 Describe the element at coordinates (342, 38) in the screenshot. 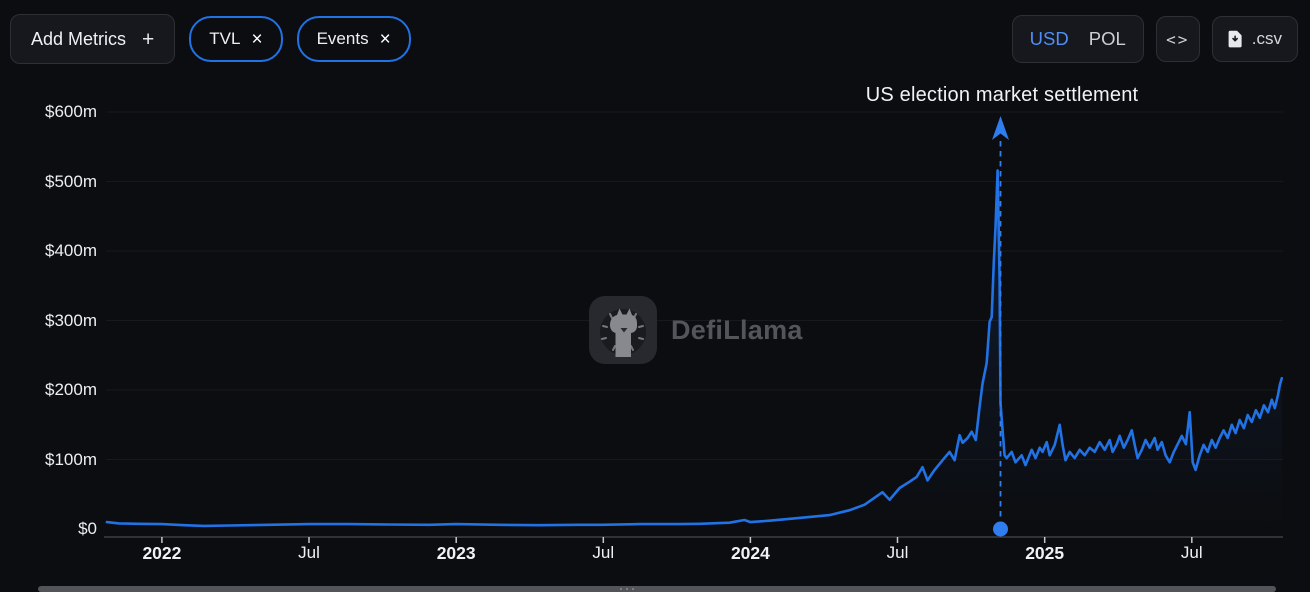

I see `metric-pill-label: Events` at that location.